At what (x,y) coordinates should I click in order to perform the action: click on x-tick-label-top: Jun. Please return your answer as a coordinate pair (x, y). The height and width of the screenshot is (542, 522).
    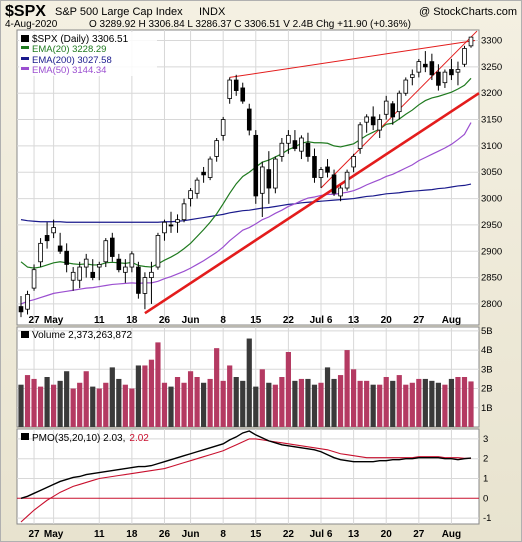
    Looking at the image, I should click on (191, 320).